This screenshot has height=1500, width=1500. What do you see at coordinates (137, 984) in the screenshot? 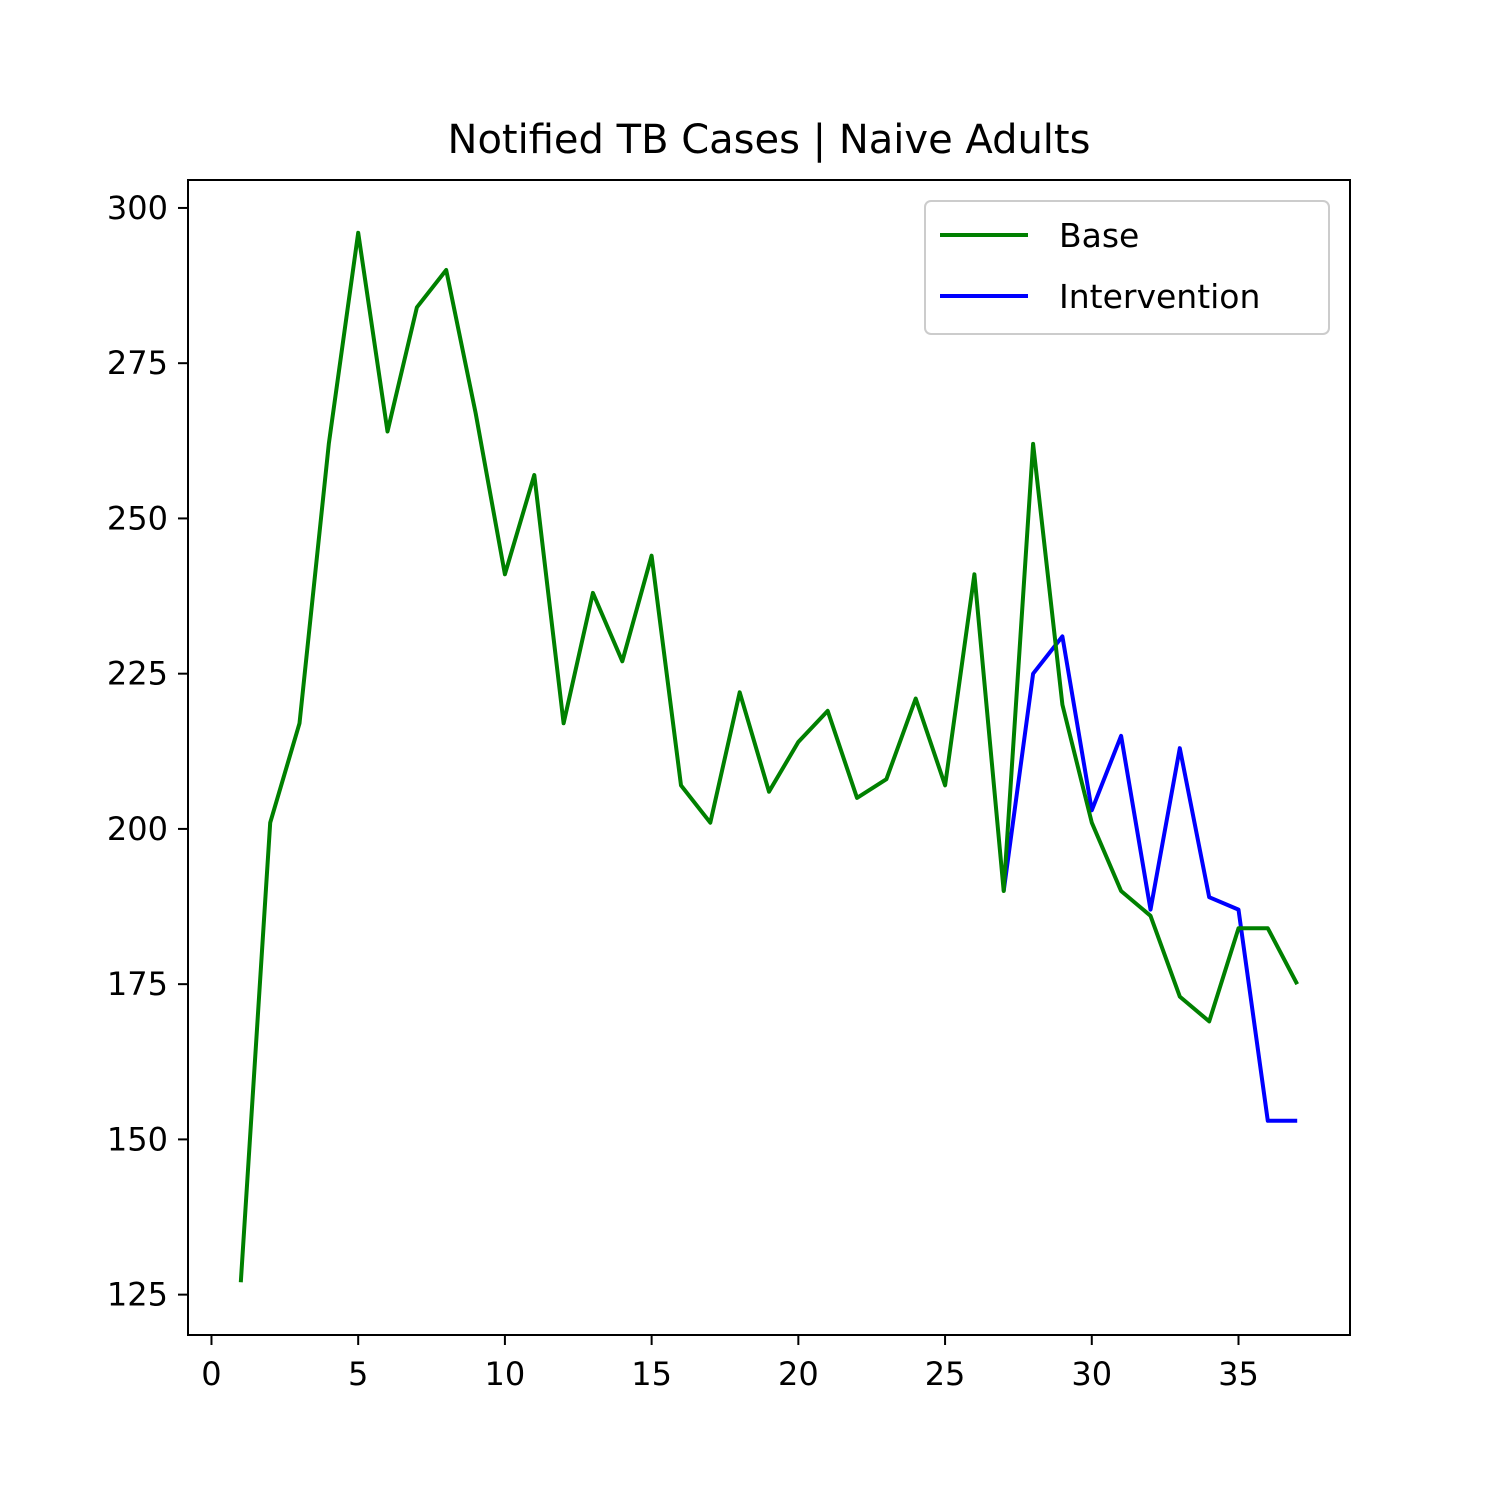
I see `y-tick-label: 175` at bounding box center [137, 984].